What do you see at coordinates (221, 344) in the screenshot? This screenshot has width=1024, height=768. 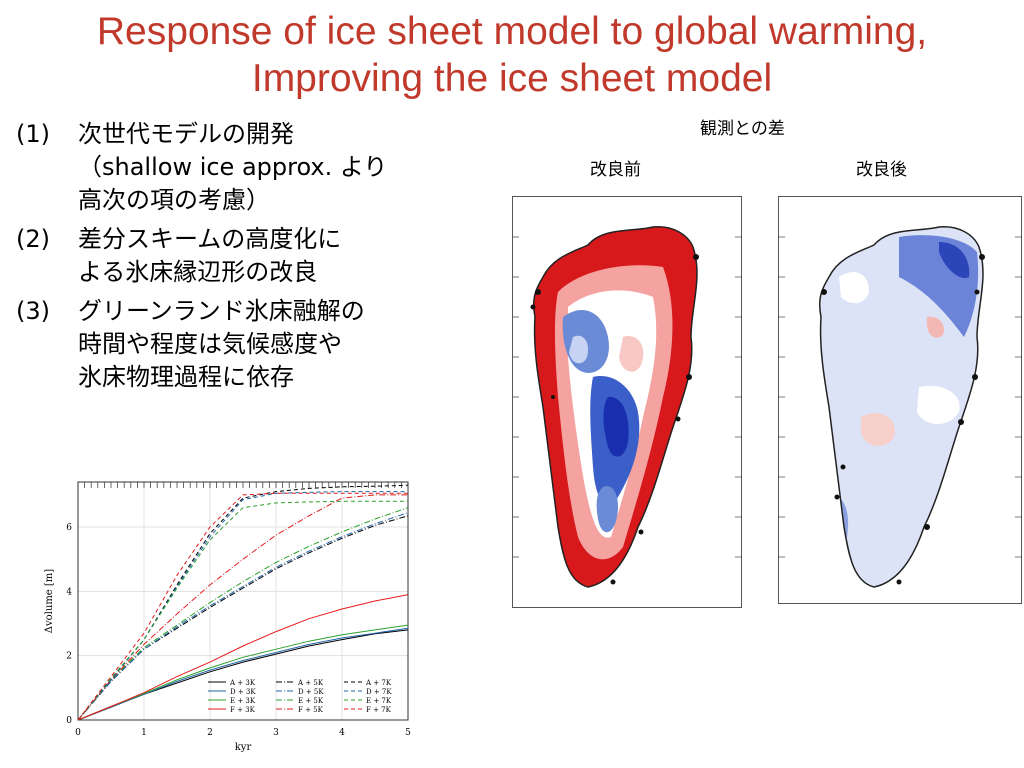 I see `bullet-text: グリーンランド氷床融解の 時間や程度は気候感度や 氷床物理過程に依存` at bounding box center [221, 344].